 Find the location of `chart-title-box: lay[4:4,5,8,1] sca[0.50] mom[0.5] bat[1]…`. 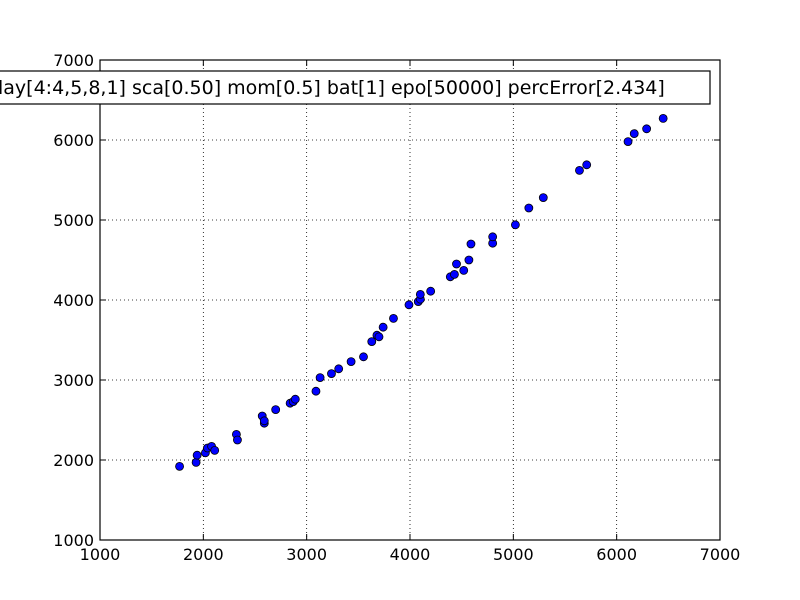

chart-title-box: lay[4:4,5,8,1] sca[0.50] mom[0.5] bat[1]… is located at coordinates (355, 87).